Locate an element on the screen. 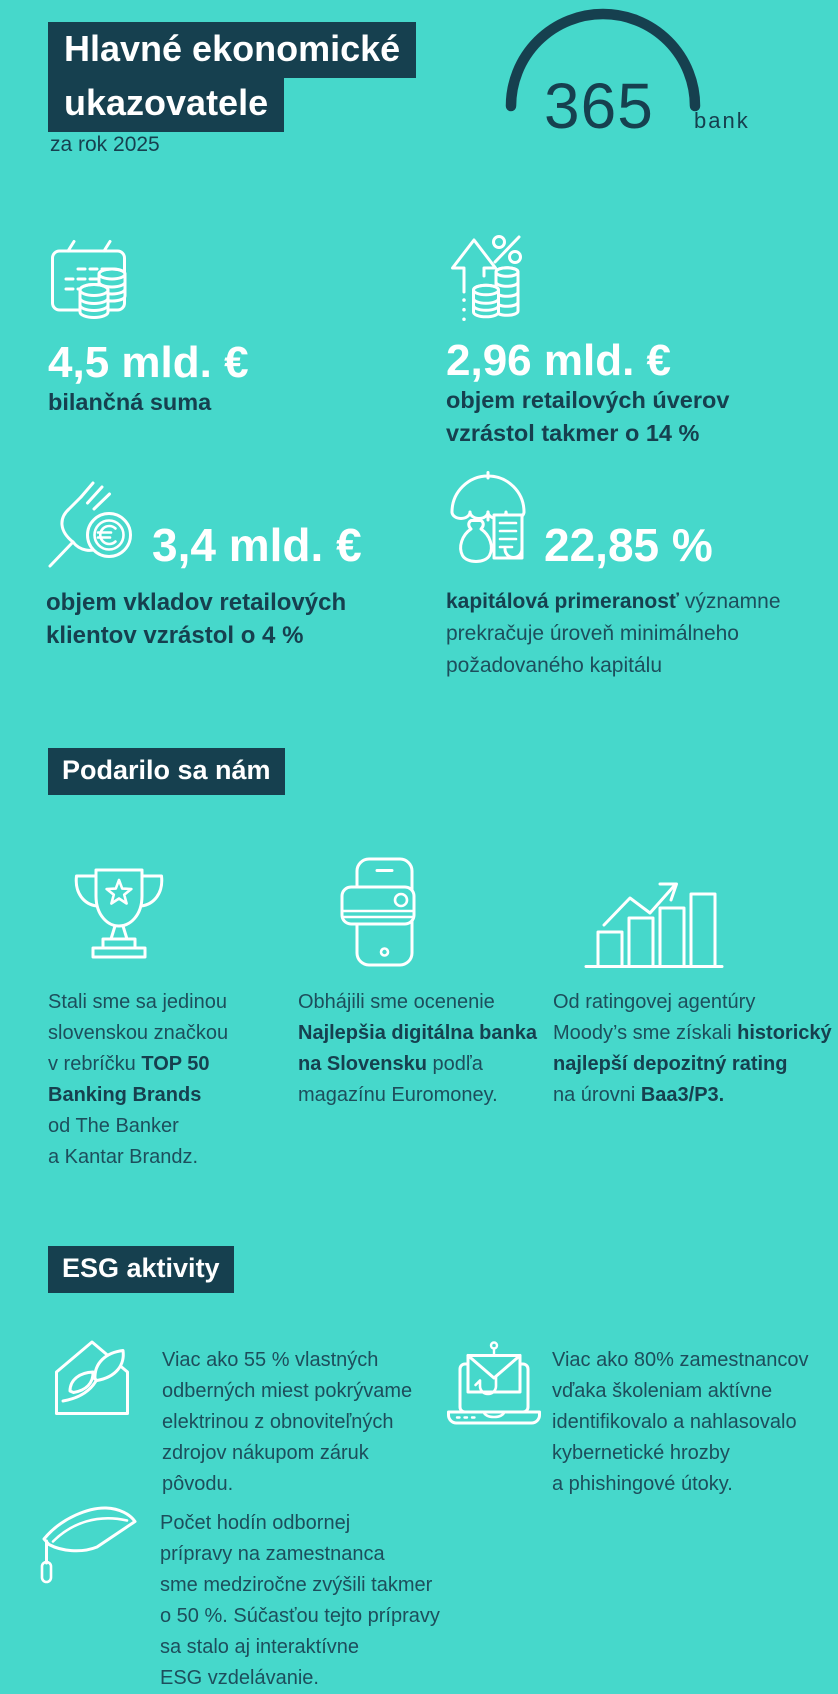 The width and height of the screenshot is (838, 1694). stat-value-capital-adequacy: 22,85 % is located at coordinates (628, 545).